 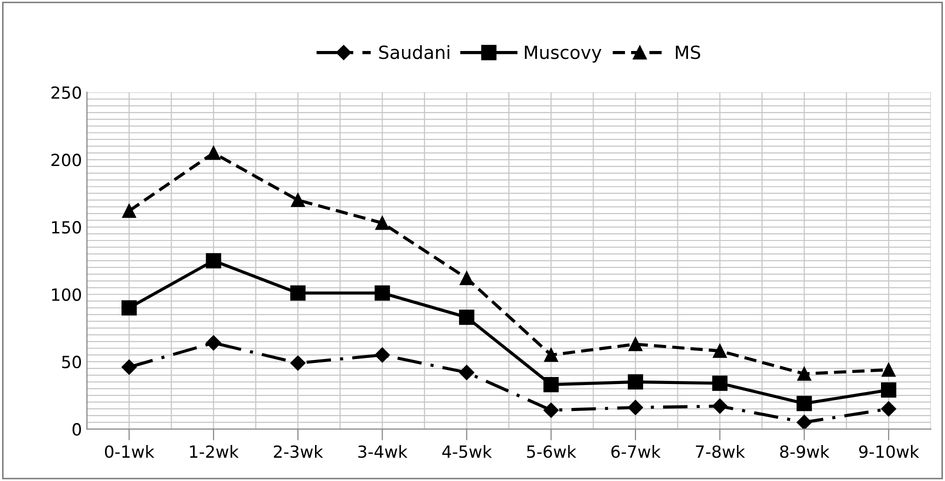 What do you see at coordinates (889, 451) in the screenshot?
I see `x-tick-label: 9-10wk` at bounding box center [889, 451].